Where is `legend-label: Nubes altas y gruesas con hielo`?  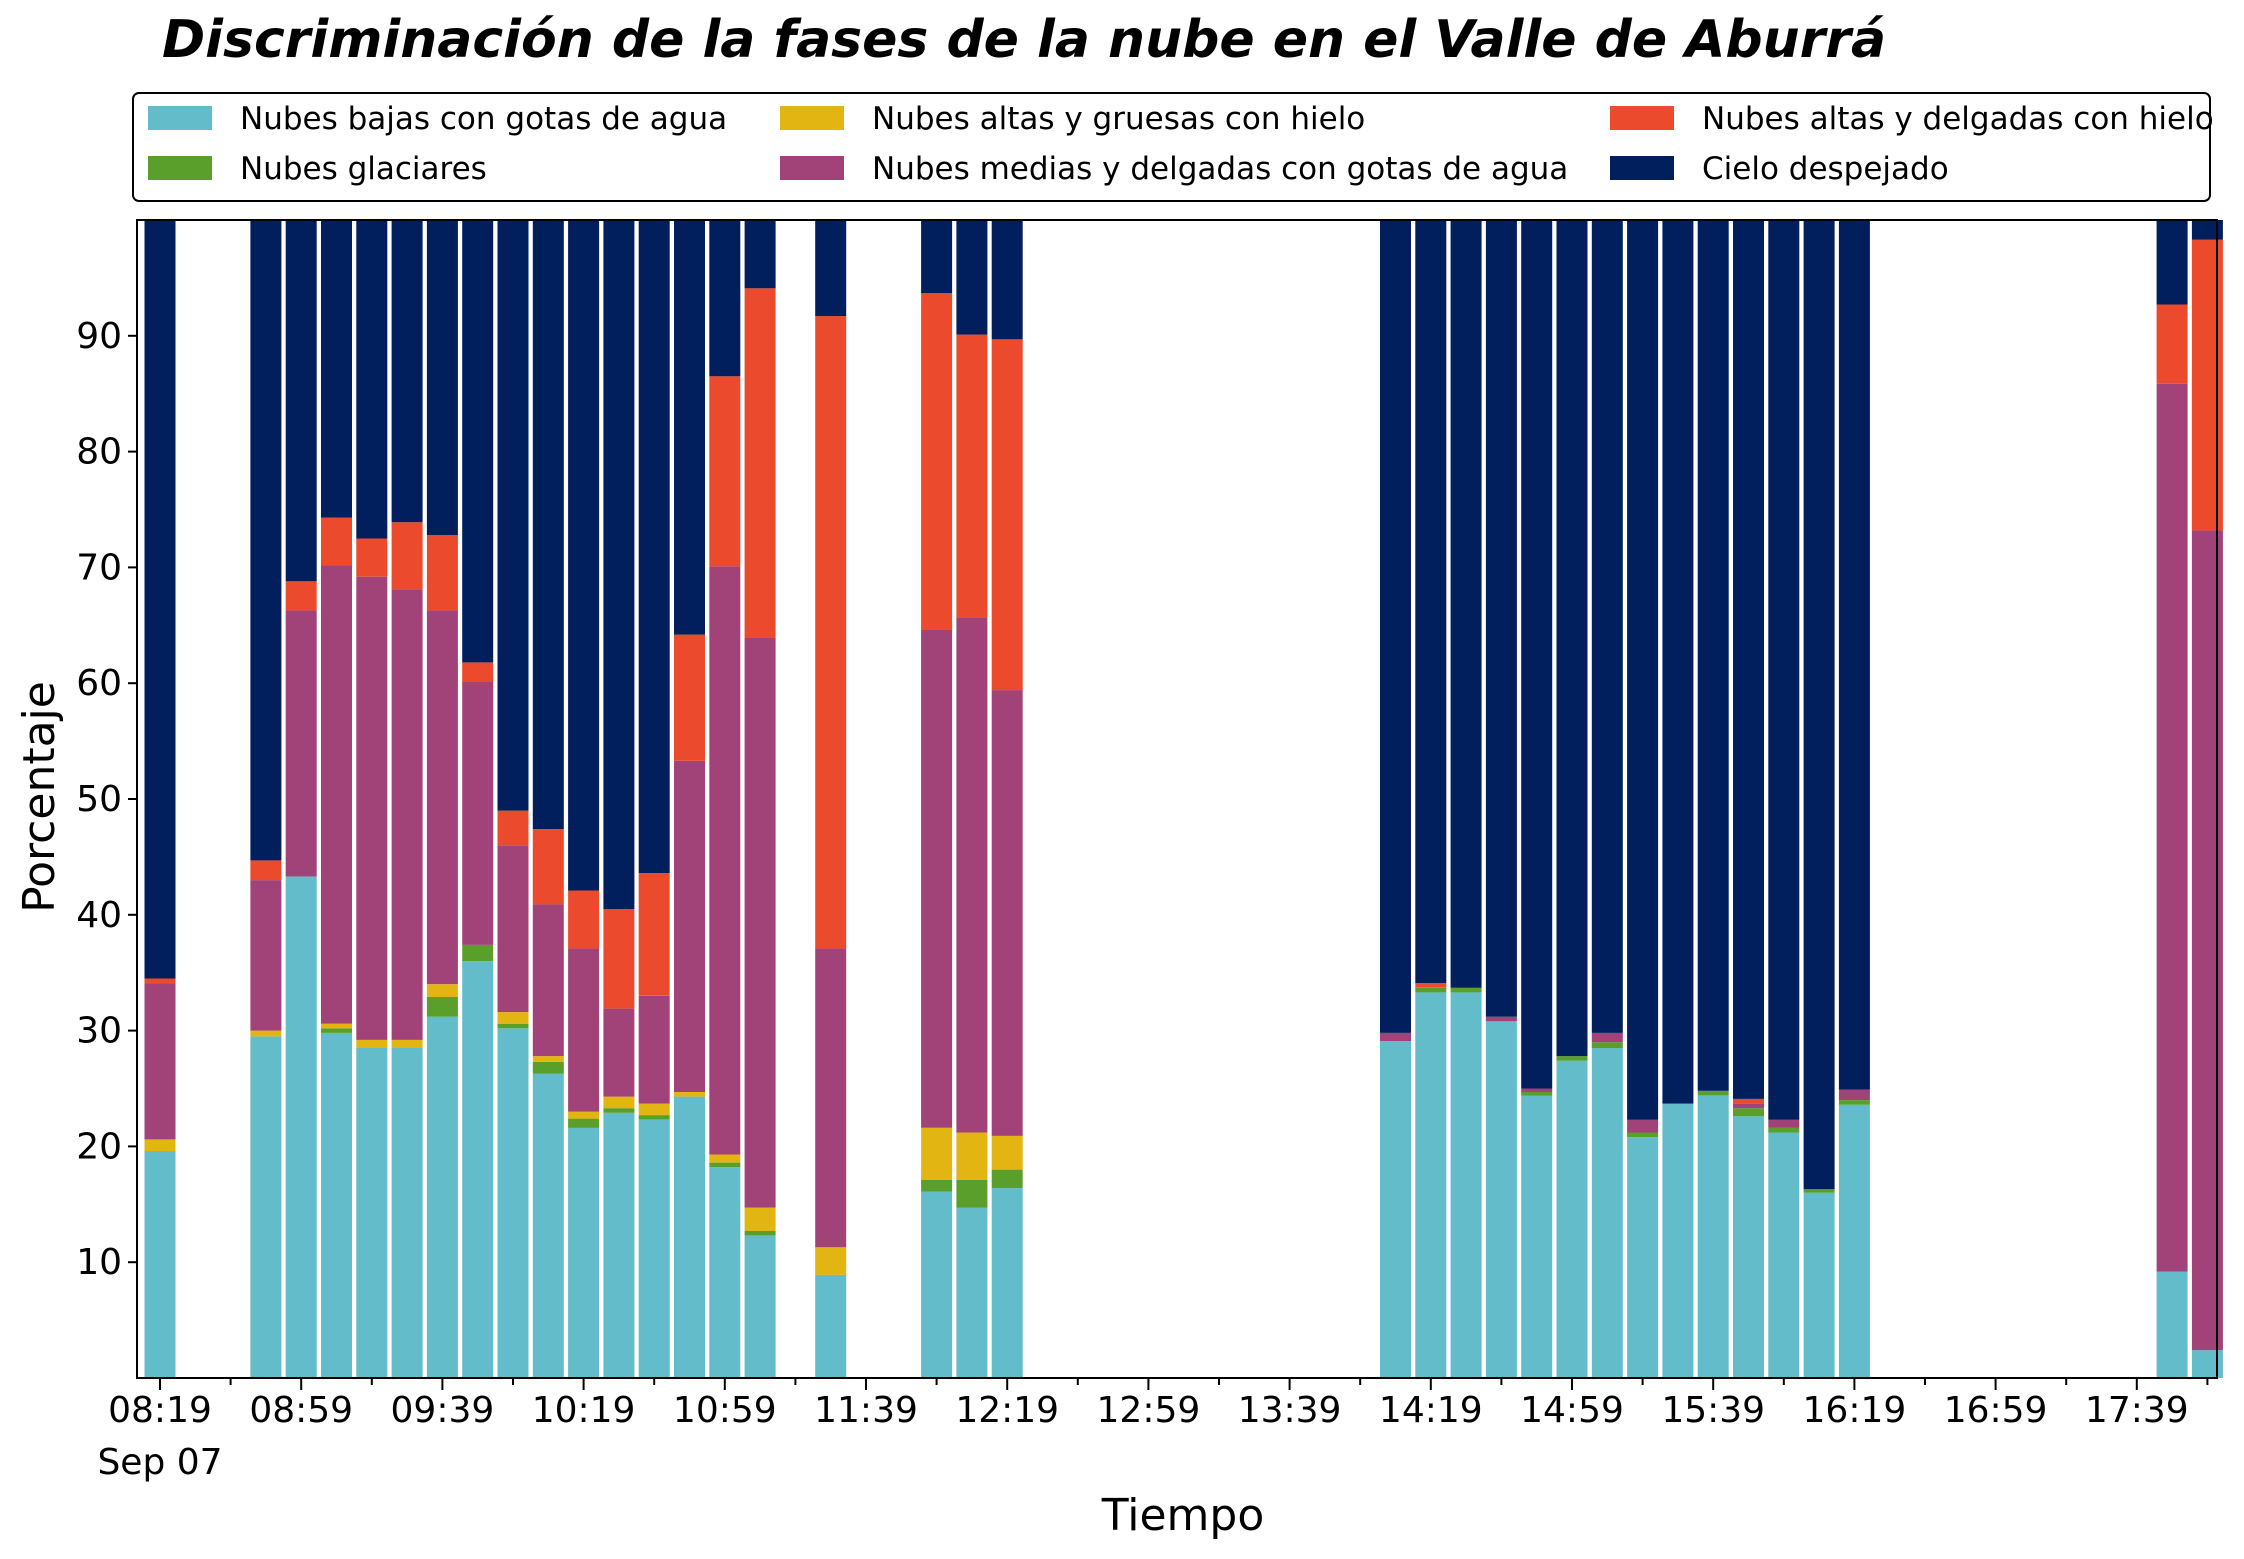 legend-label: Nubes altas y gruesas con hielo is located at coordinates (1118, 119).